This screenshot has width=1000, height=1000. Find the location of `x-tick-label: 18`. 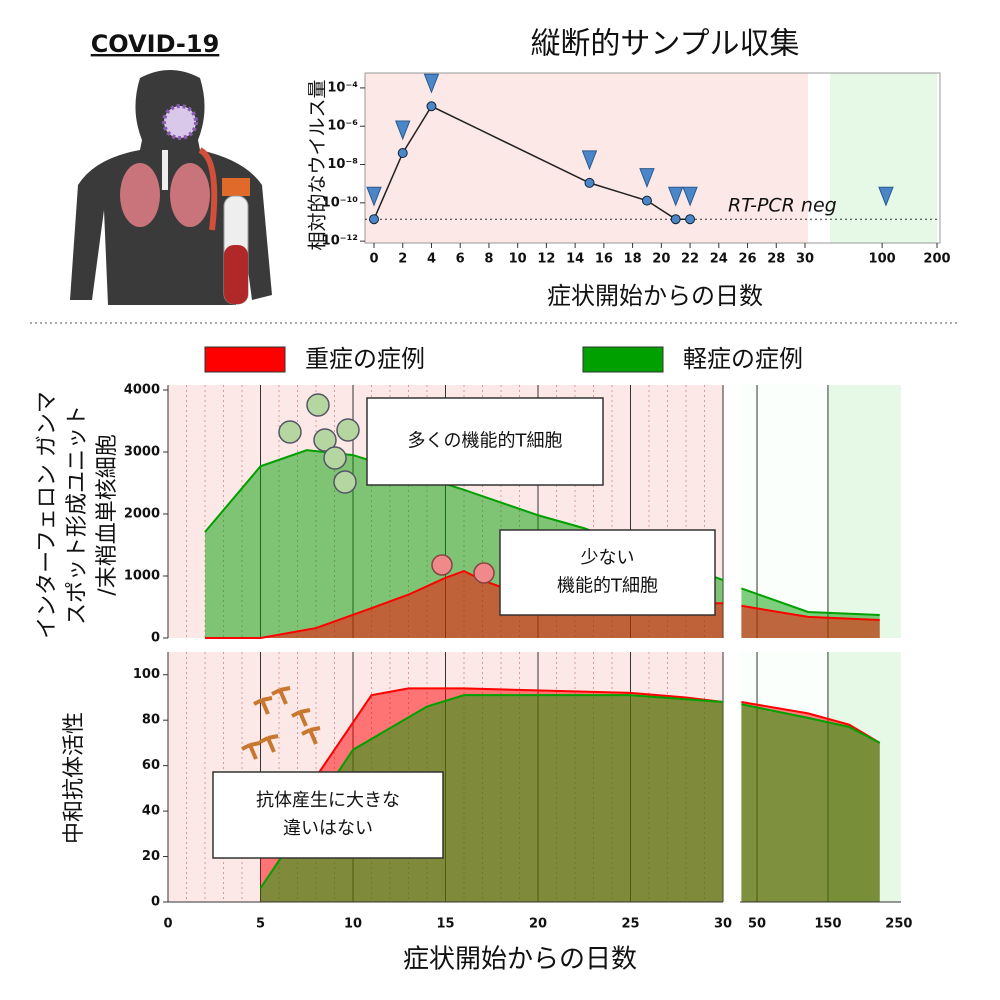

x-tick-label: 18 is located at coordinates (633, 259).